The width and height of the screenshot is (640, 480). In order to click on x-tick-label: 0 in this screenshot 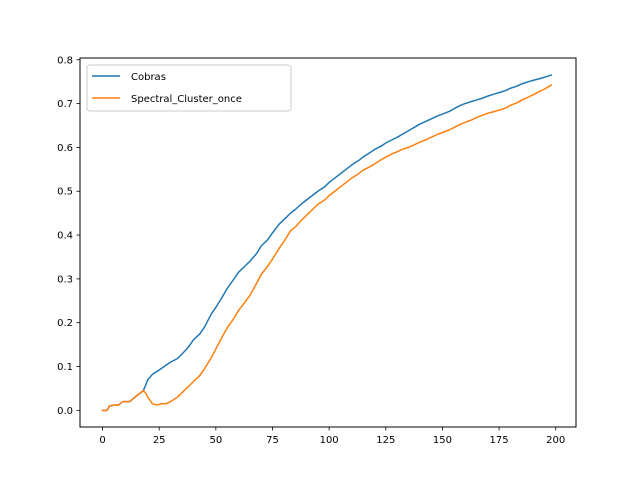, I will do `click(102, 440)`.